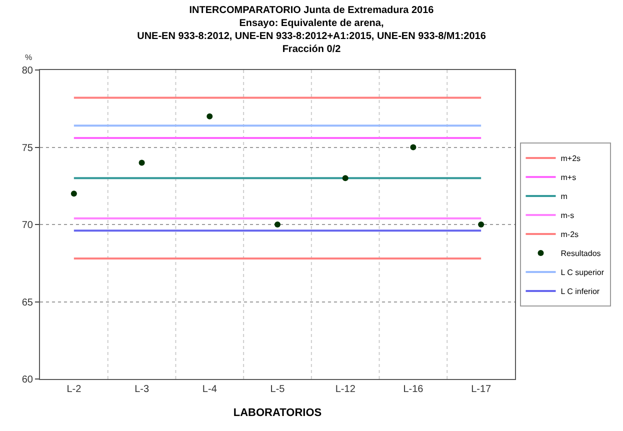 This screenshot has height=431, width=623. What do you see at coordinates (569, 235) in the screenshot?
I see `legend-label: m-2s` at bounding box center [569, 235].